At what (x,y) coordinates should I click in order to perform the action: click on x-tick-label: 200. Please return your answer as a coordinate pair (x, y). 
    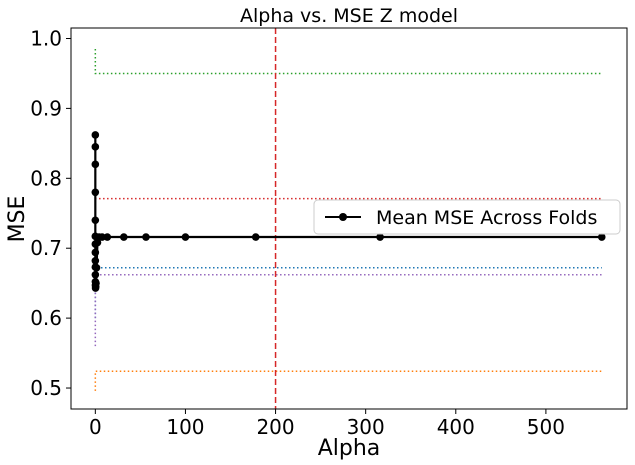
    Looking at the image, I should click on (275, 427).